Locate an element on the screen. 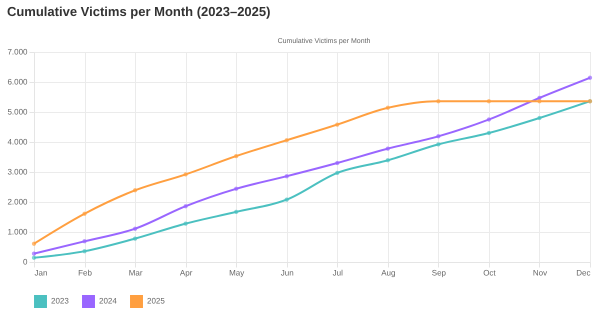 Image resolution: width=605 pixels, height=315 pixels. x-tick-label: Nov is located at coordinates (540, 273).